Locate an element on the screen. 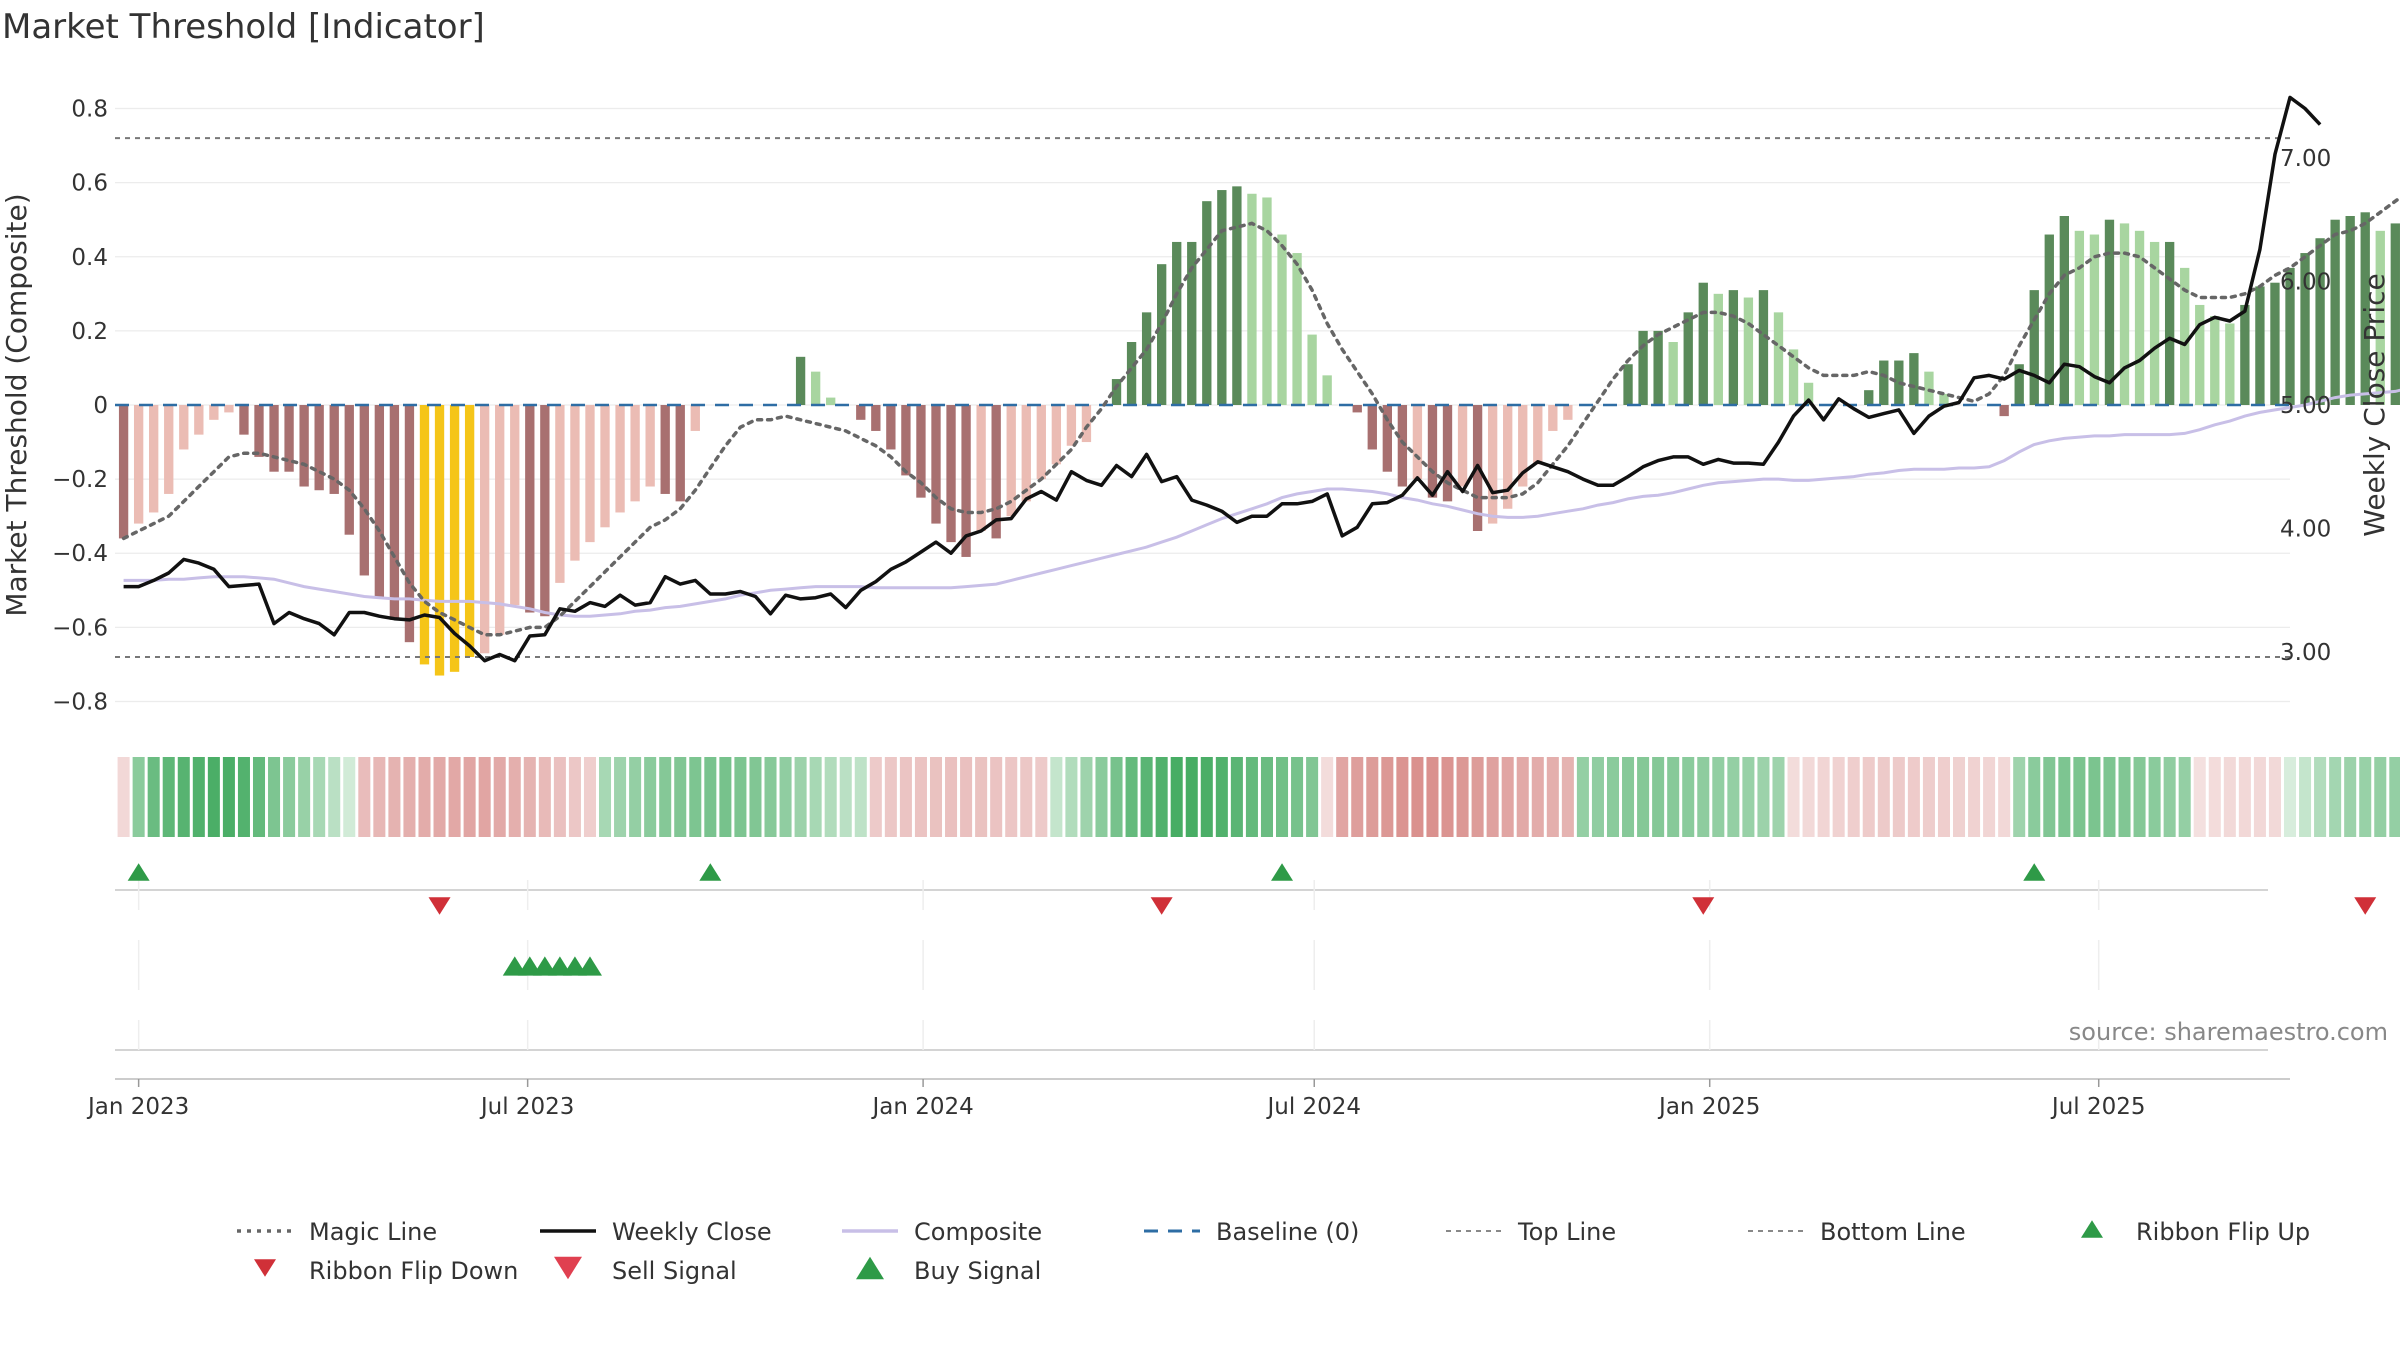  y-tick-label: 0.8 is located at coordinates (89, 110).